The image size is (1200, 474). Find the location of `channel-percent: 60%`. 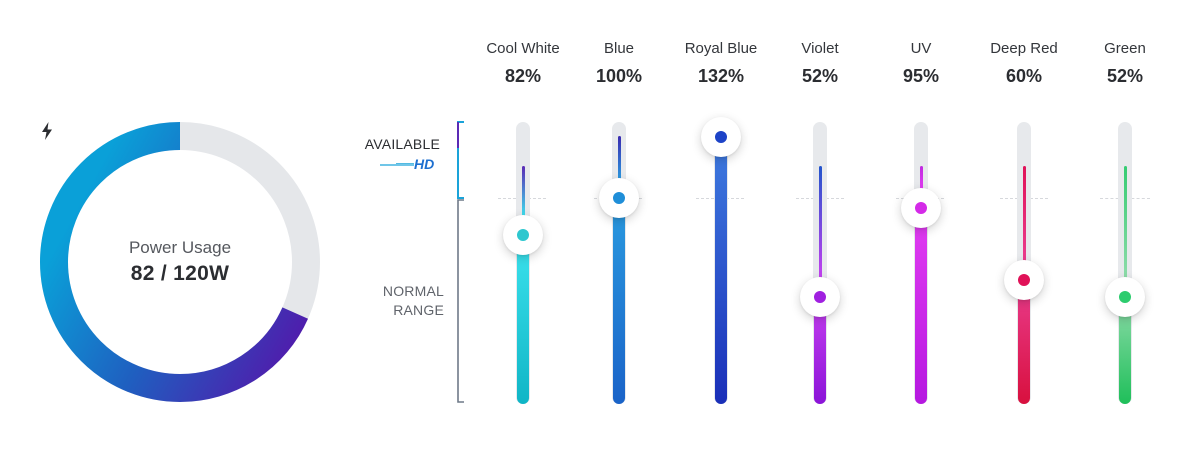

channel-percent: 60% is located at coordinates (1024, 76).